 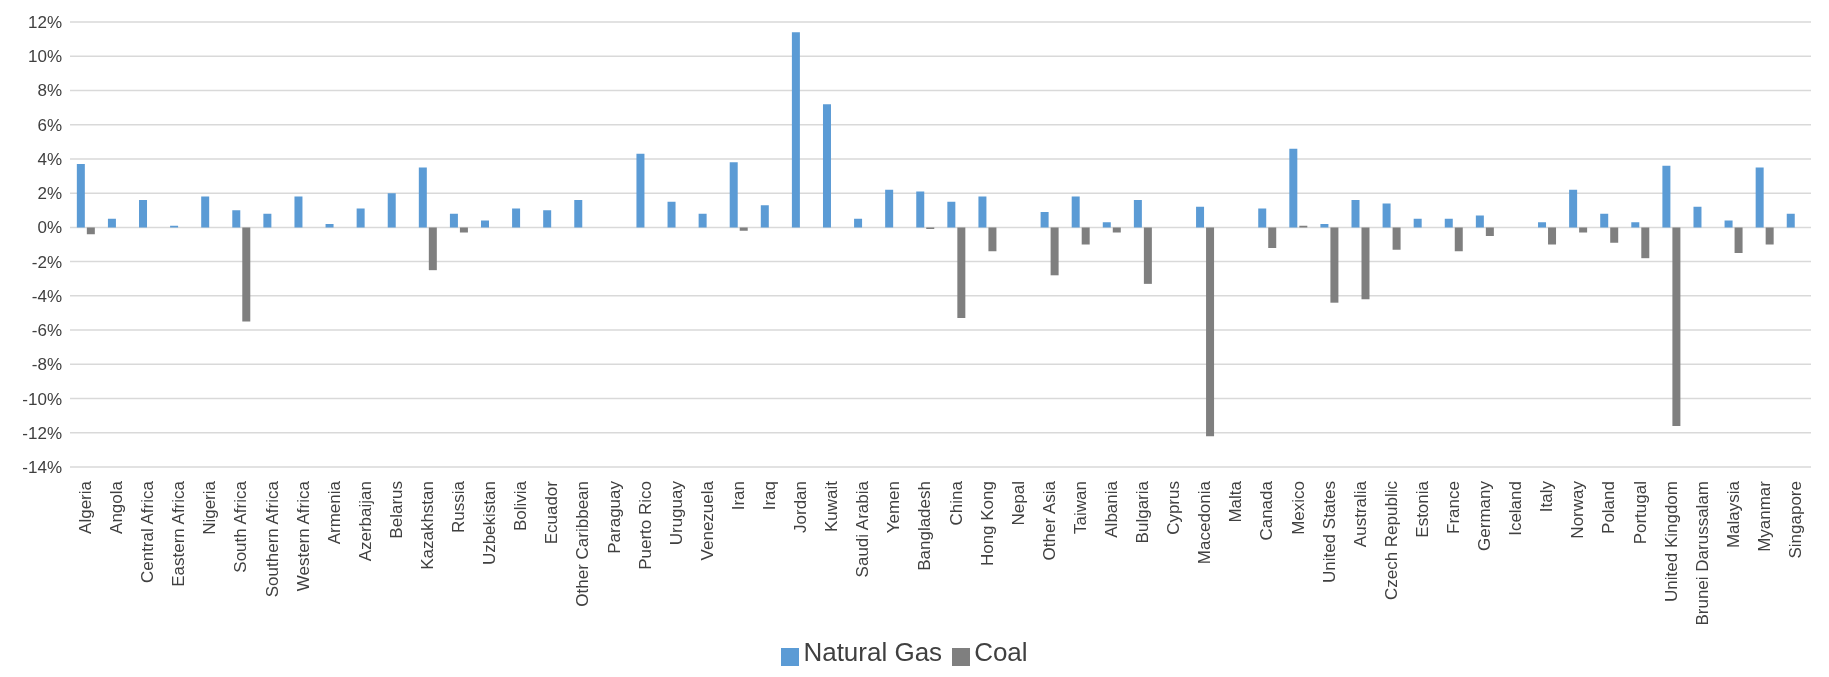 I want to click on x-tick-label: United Kingdom, so click(x=1671, y=541).